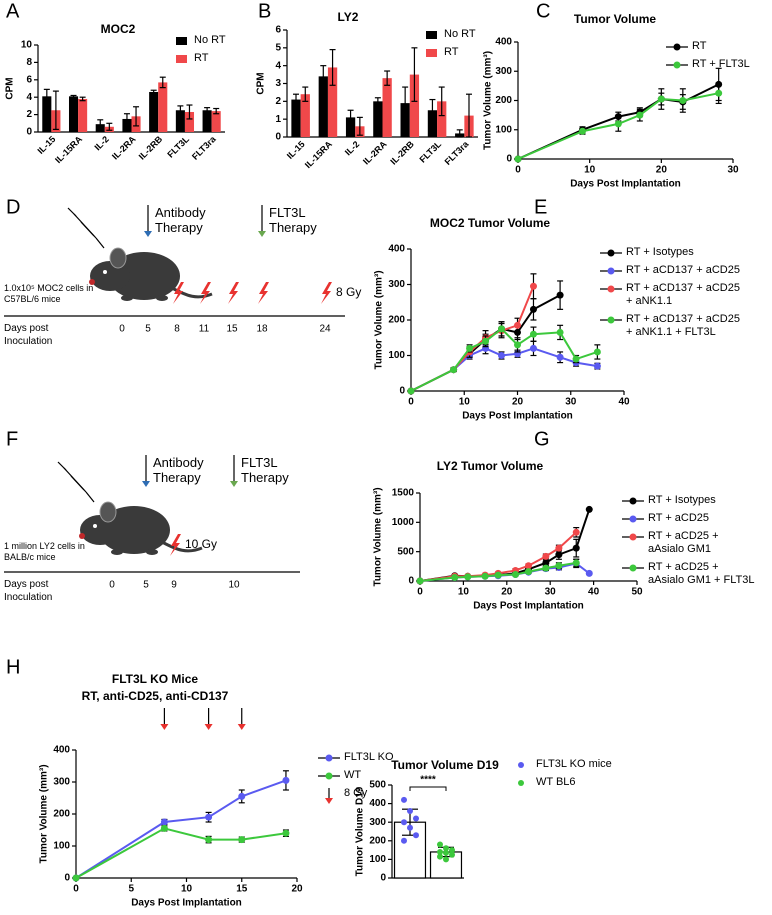  I want to click on y-tick-label: 200, so click(503, 100).